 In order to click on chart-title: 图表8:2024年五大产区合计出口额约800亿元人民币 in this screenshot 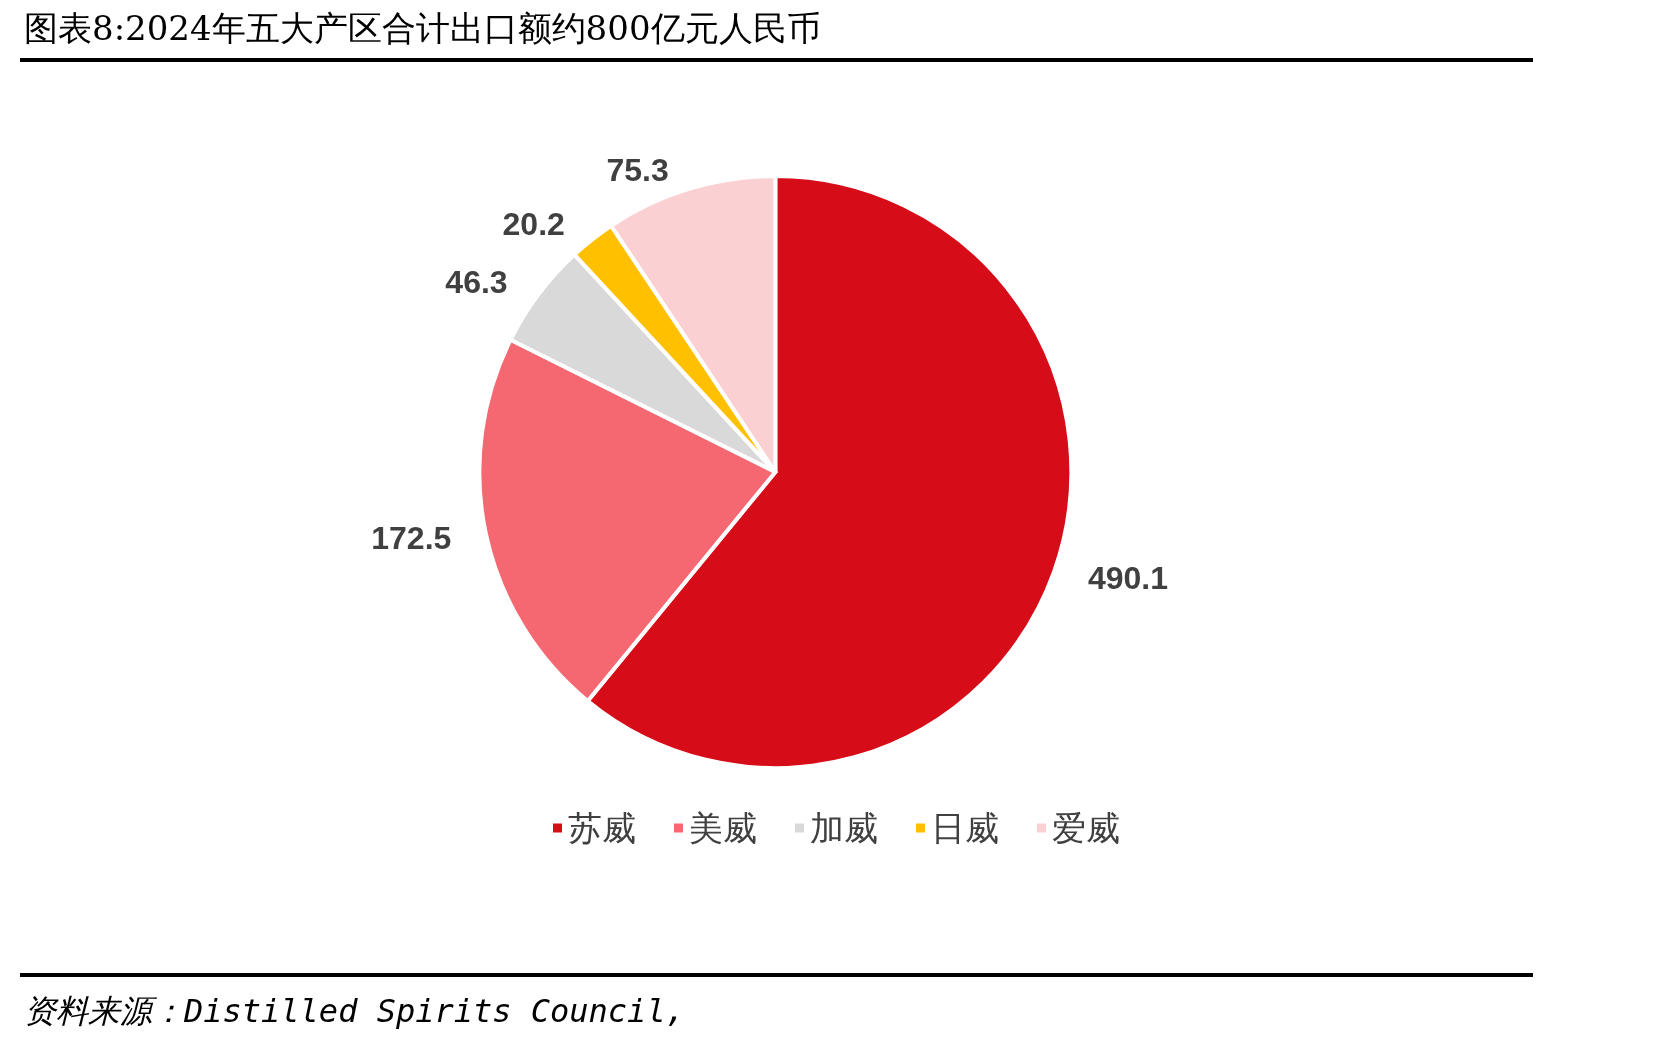, I will do `click(422, 28)`.